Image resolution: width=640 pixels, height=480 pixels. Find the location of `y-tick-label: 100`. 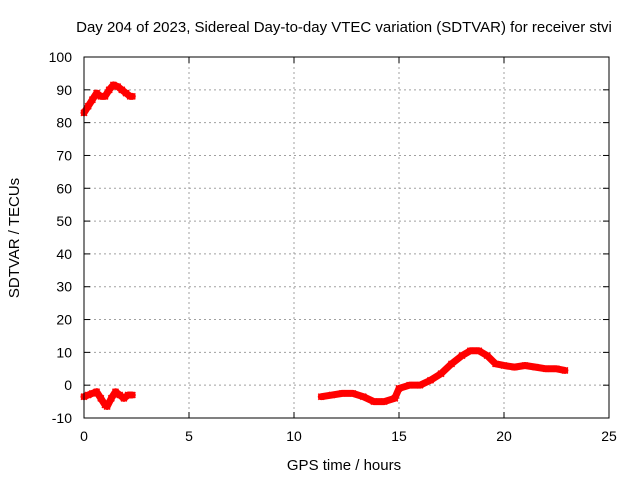

y-tick-label: 100 is located at coordinates (61, 57).